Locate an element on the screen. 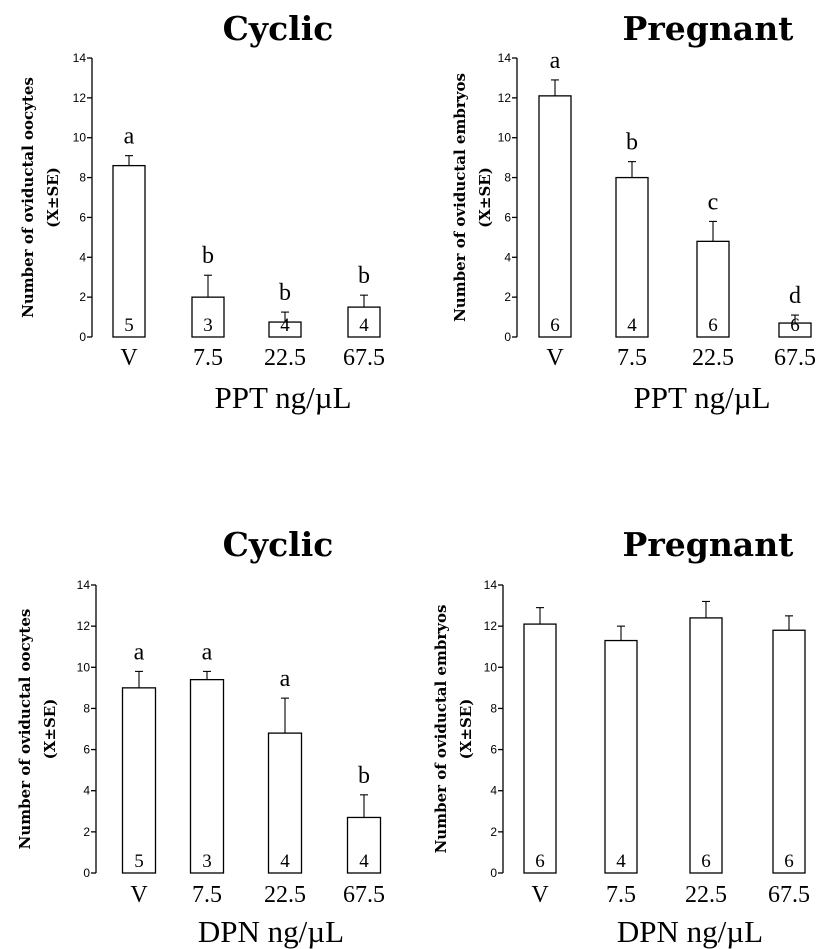  significance-letter: c is located at coordinates (713, 202).